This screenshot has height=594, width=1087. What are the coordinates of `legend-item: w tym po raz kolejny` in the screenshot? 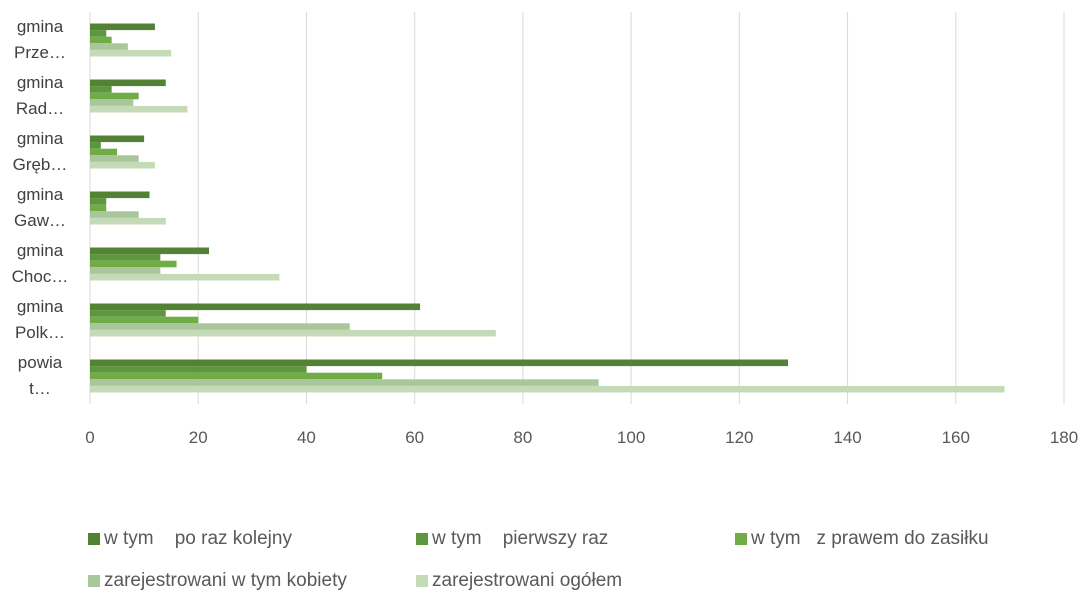 It's located at (190, 539).